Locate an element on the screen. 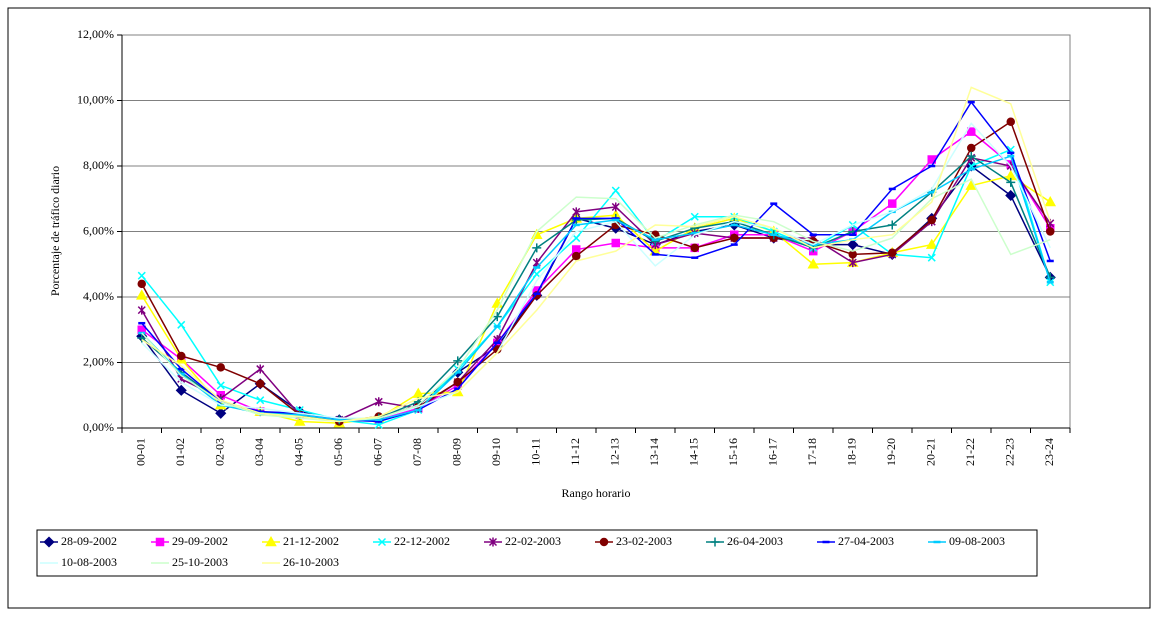 Image resolution: width=1158 pixels, height=621 pixels. x-tick-label: 13-14 is located at coordinates (654, 452).